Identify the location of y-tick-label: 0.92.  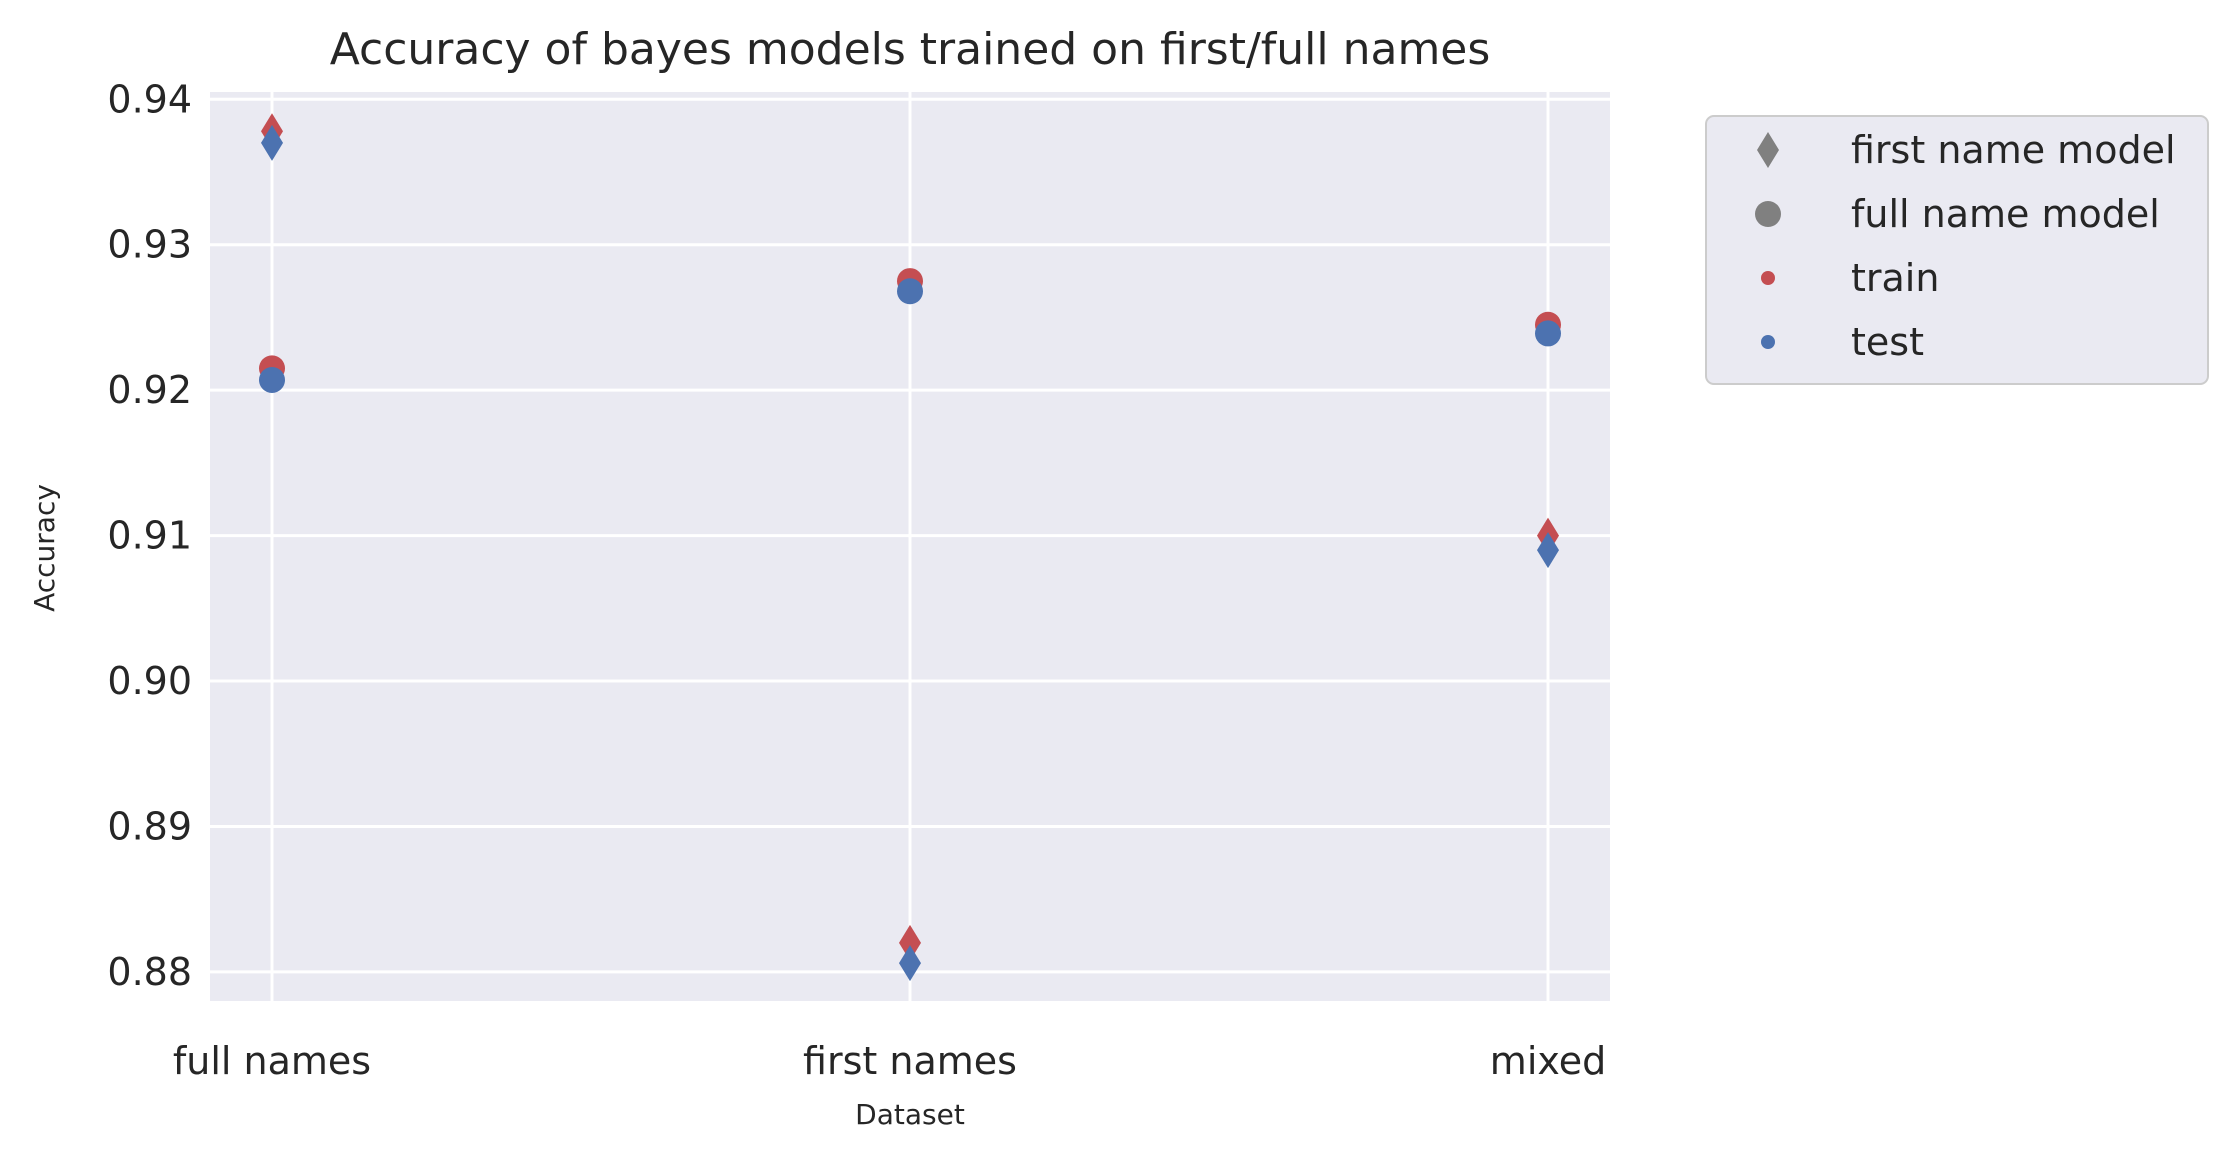
(149, 390).